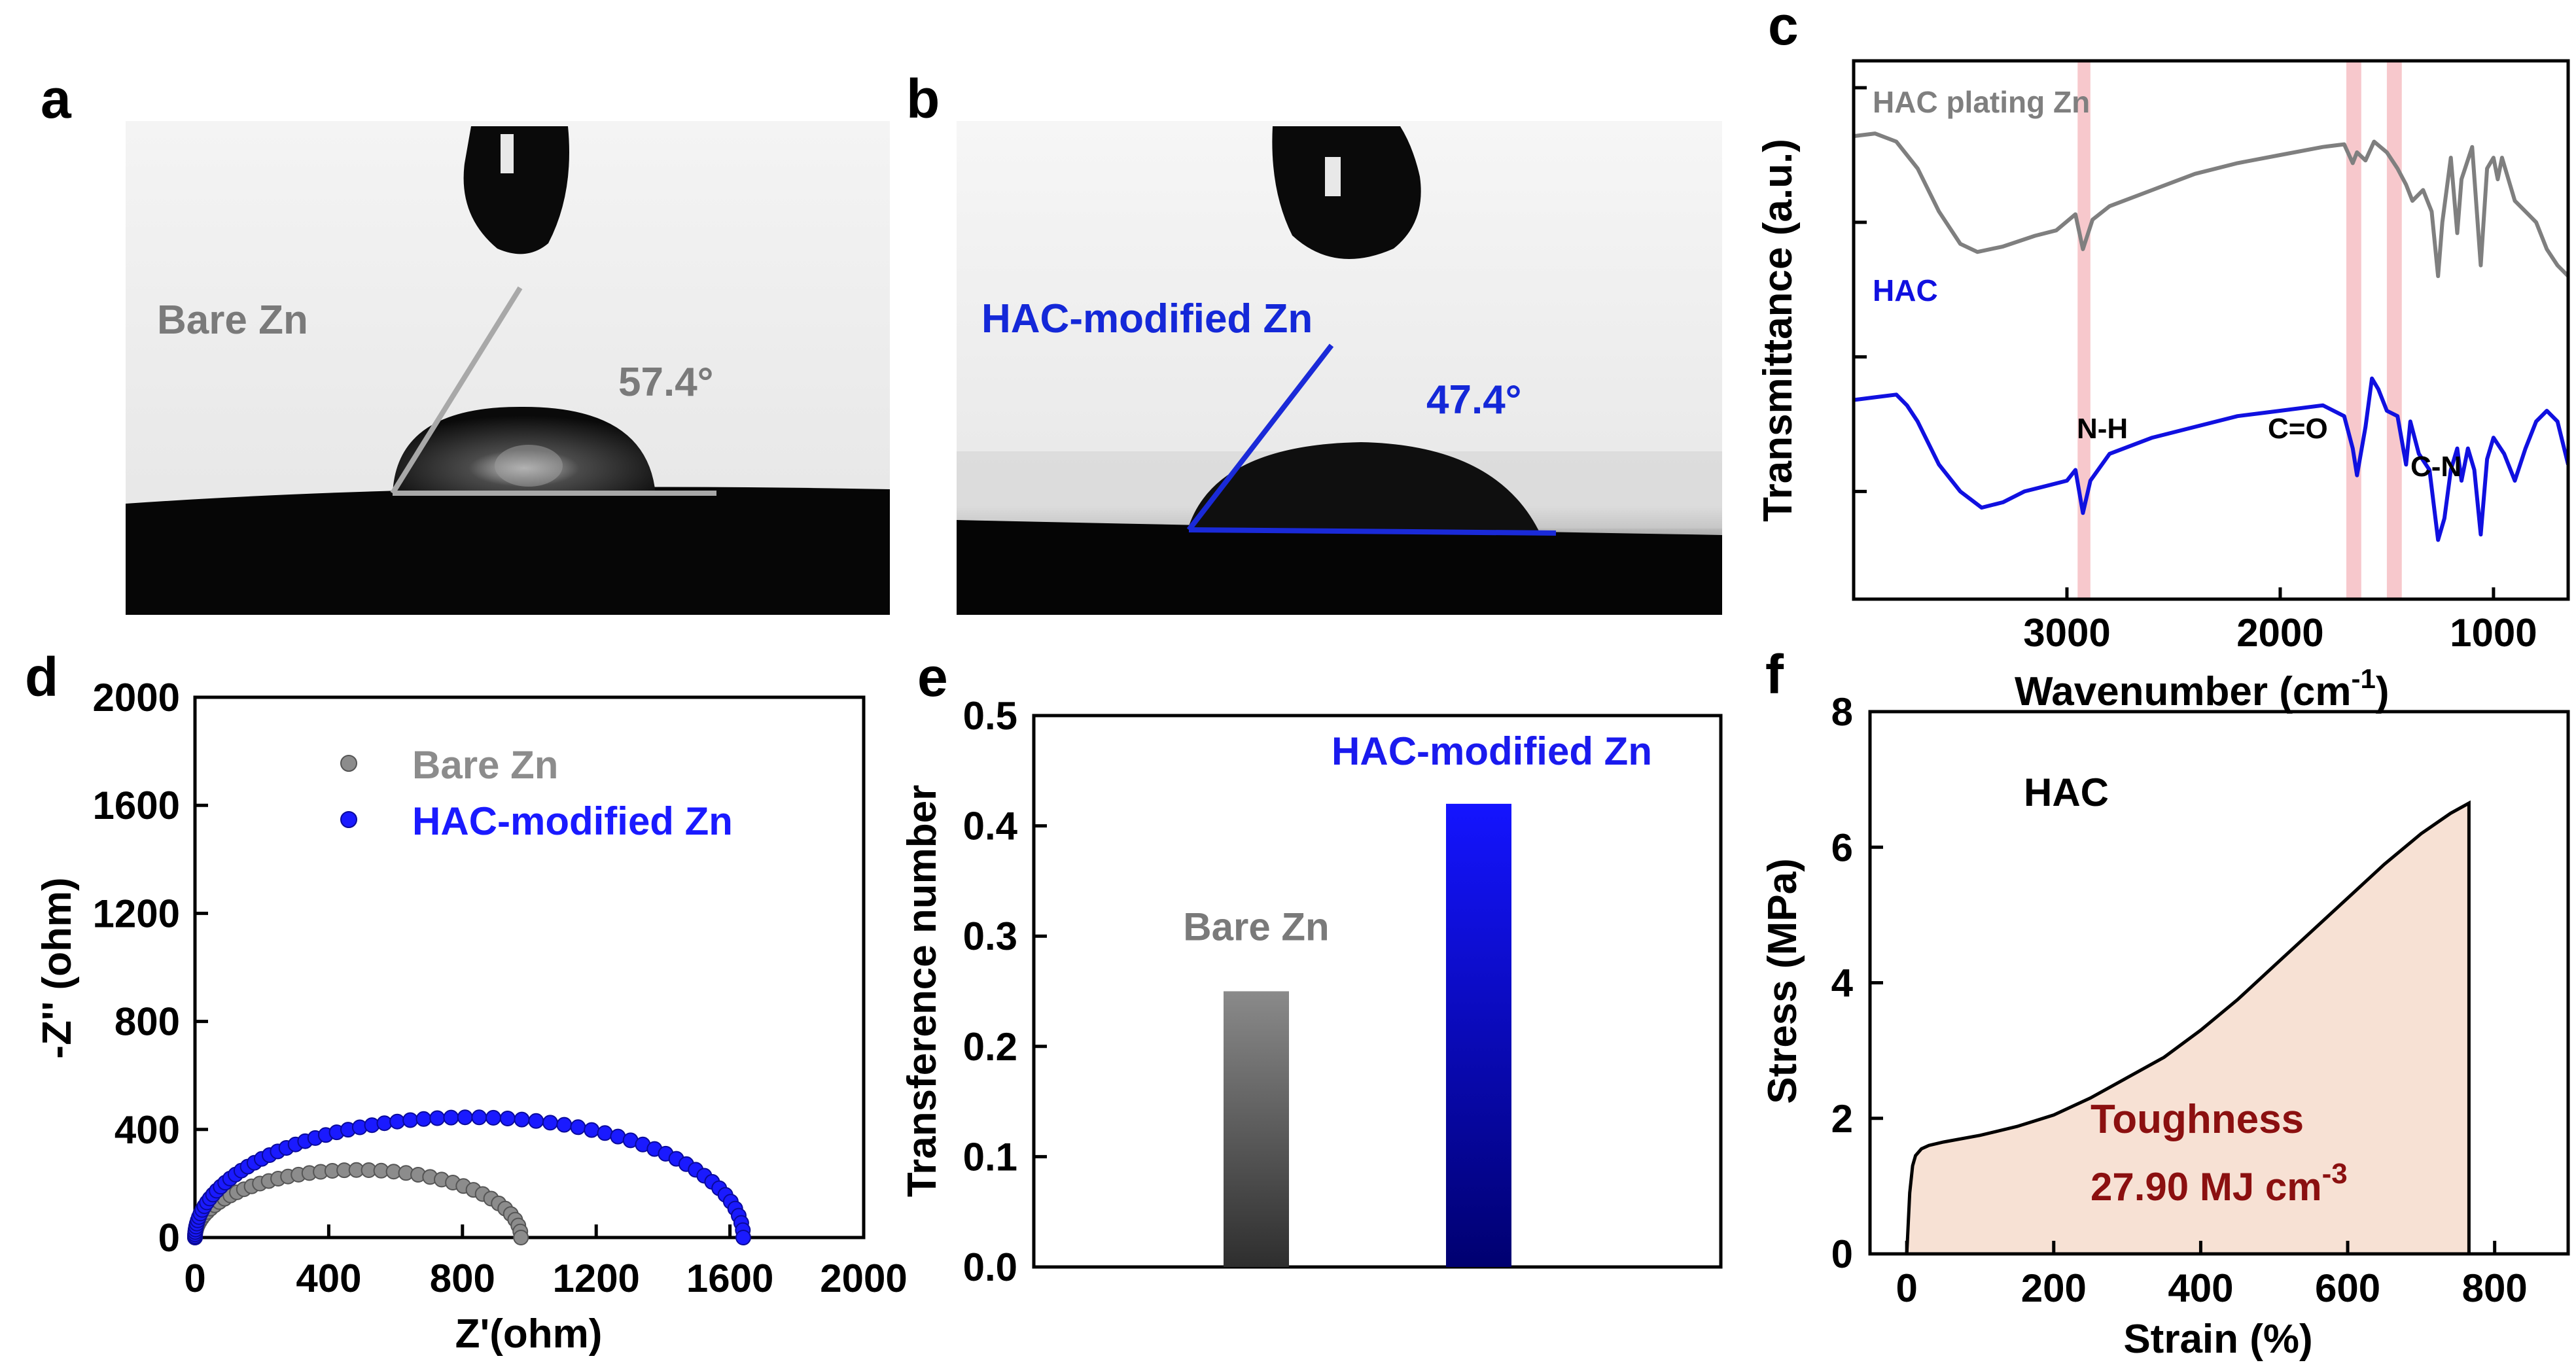 This screenshot has height=1369, width=2576. Describe the element at coordinates (1339, 567) in the screenshot. I see `zn-substrate-b` at that location.